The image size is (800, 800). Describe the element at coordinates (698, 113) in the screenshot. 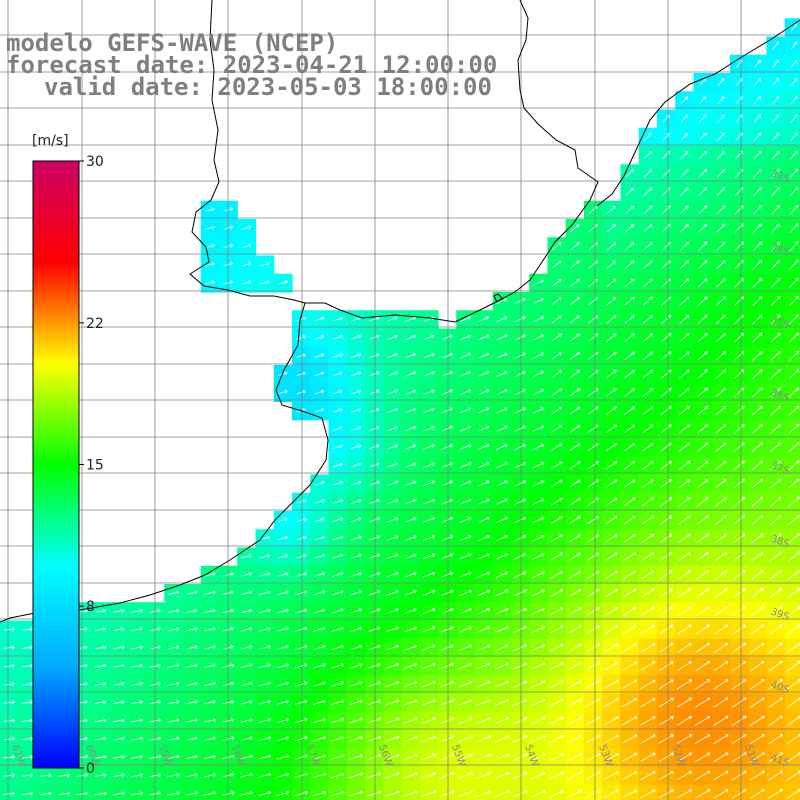

I see `coastline-path` at that location.